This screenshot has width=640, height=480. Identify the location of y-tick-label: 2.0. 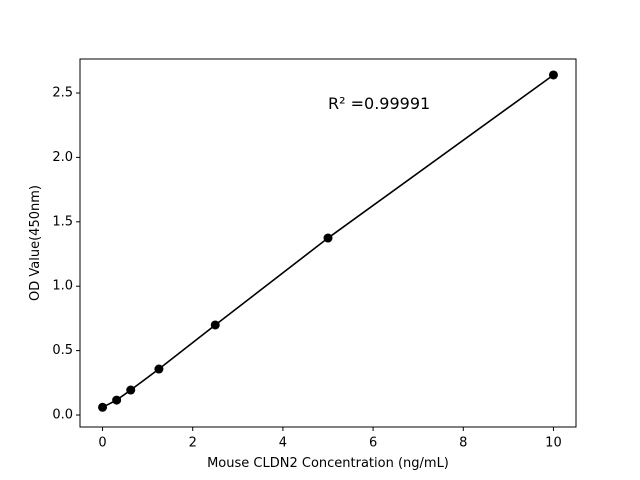
(62, 157).